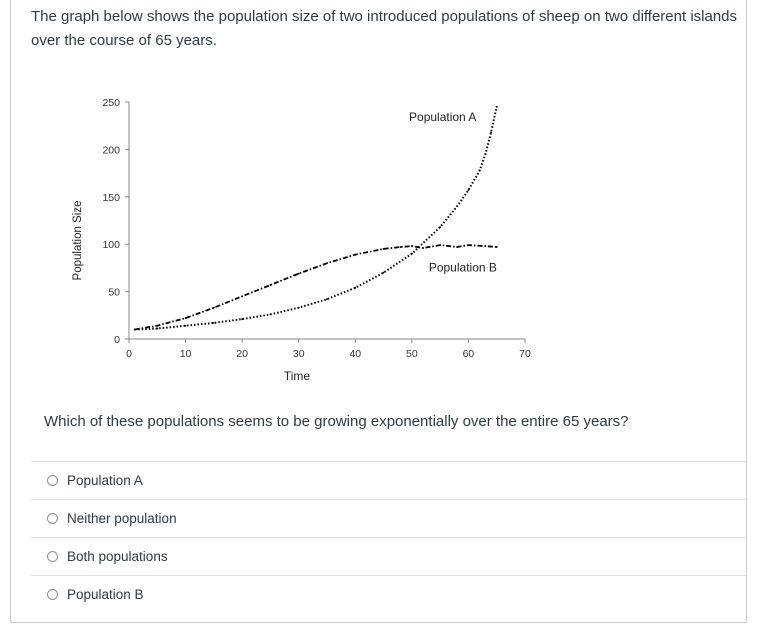  What do you see at coordinates (111, 198) in the screenshot?
I see `y-tick-label: 150` at bounding box center [111, 198].